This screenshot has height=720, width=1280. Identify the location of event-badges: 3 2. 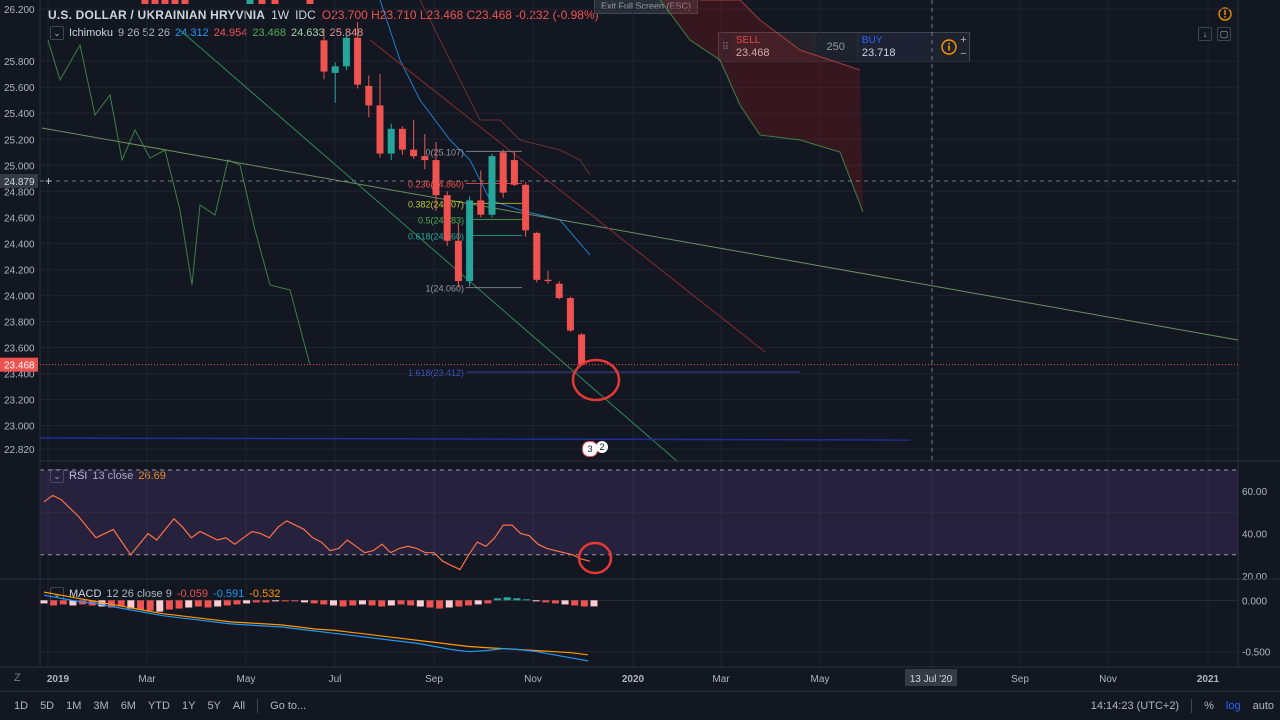
(595, 449).